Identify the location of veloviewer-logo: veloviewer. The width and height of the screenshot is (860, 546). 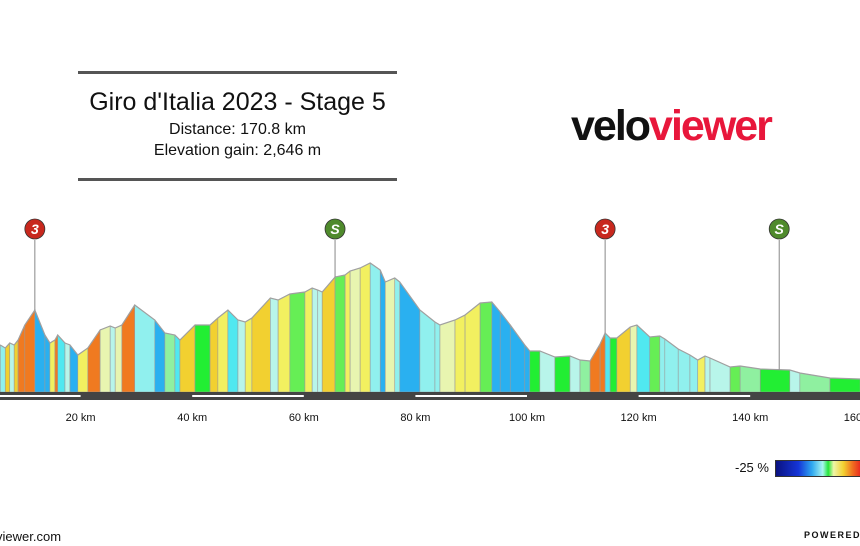
(672, 126).